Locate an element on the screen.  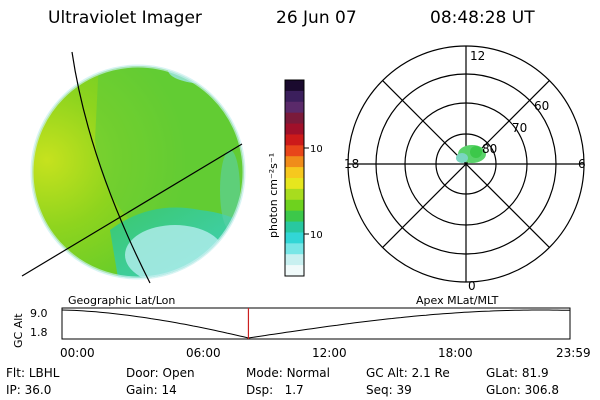
apex-label: Apex MLat/MLT is located at coordinates (457, 300).